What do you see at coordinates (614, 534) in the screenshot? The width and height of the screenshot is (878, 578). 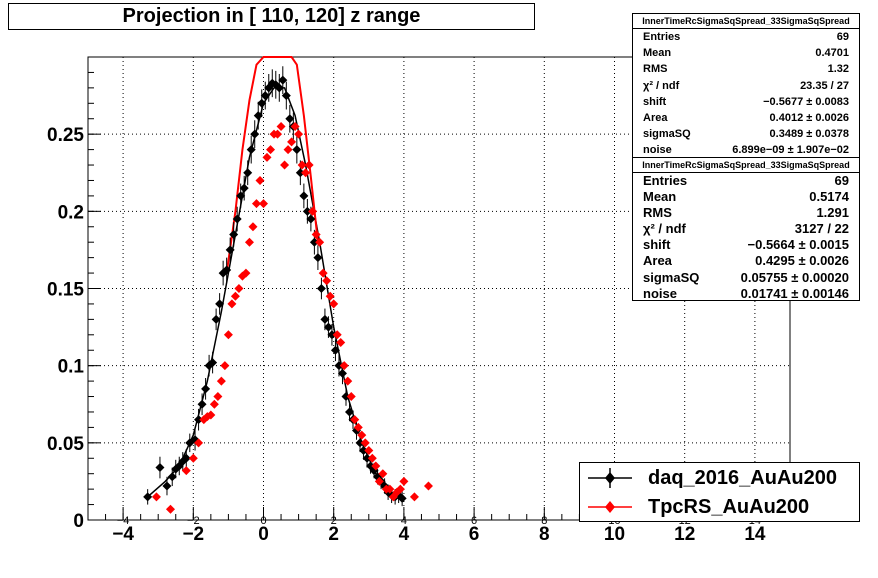 I see `x-tick-label: 10` at bounding box center [614, 534].